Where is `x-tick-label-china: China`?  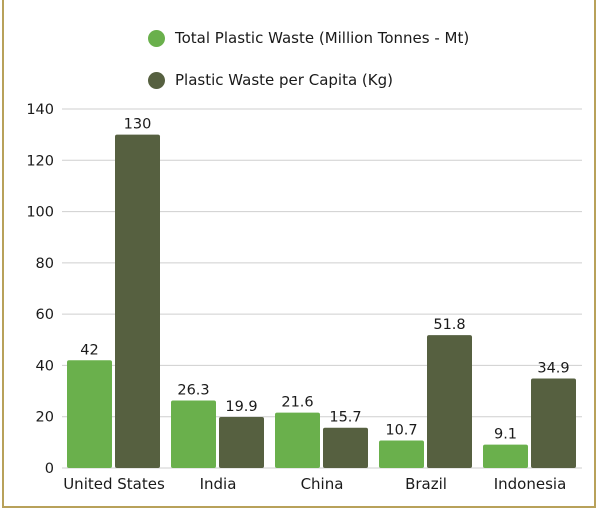 x-tick-label-china: China is located at coordinates (322, 484).